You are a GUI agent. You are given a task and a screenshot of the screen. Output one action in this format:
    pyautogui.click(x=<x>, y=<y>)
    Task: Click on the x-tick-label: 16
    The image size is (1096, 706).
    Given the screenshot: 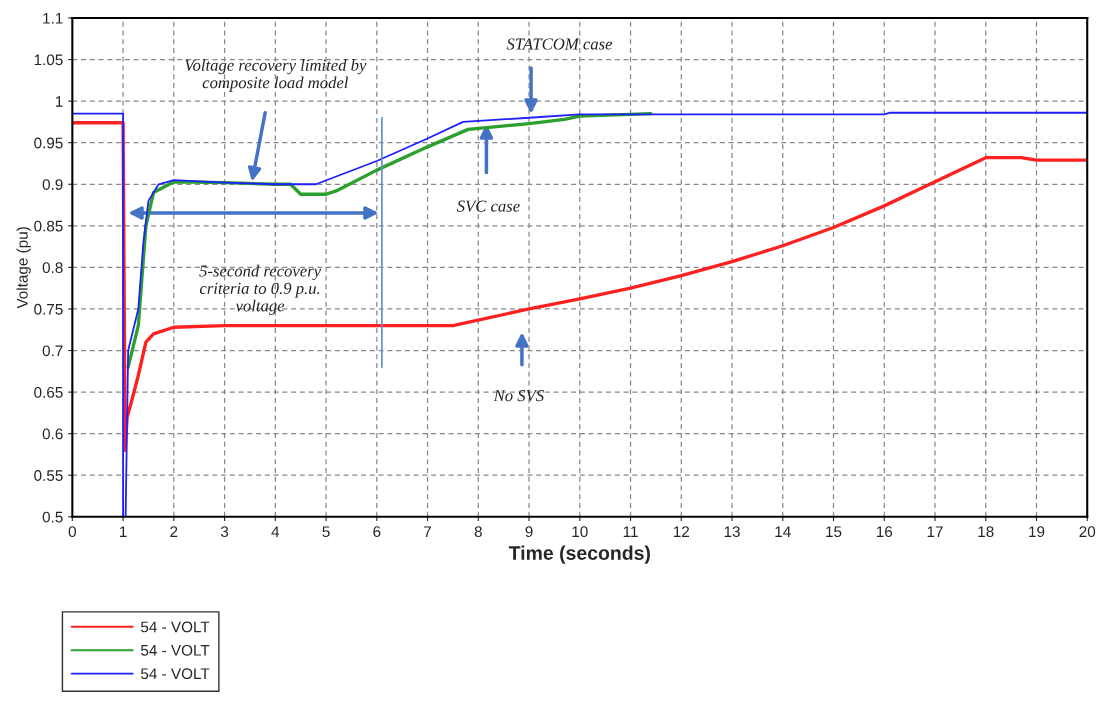 What is the action you would take?
    pyautogui.click(x=884, y=532)
    